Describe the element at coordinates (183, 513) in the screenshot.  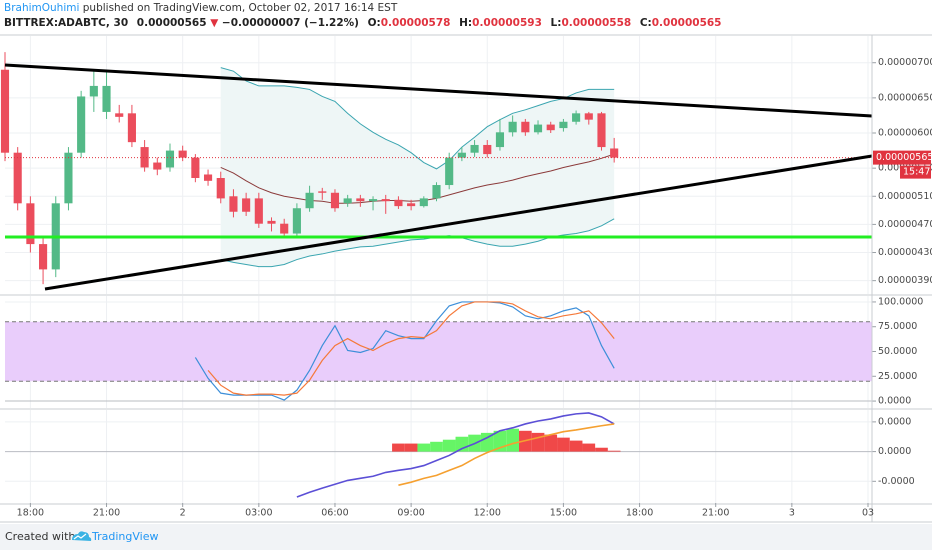
I see `x-tick-label: 2` at that location.